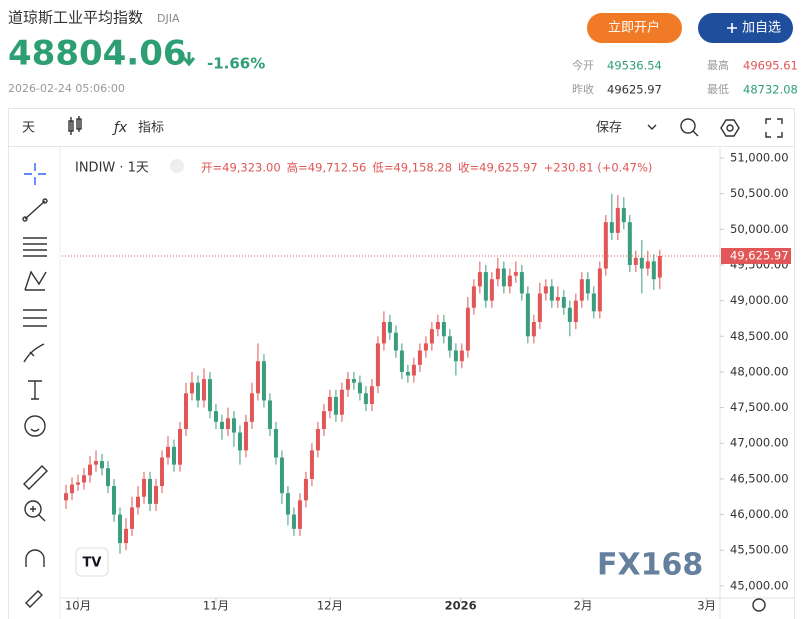 This screenshot has height=619, width=803. I want to click on tv-logo, so click(92, 562).